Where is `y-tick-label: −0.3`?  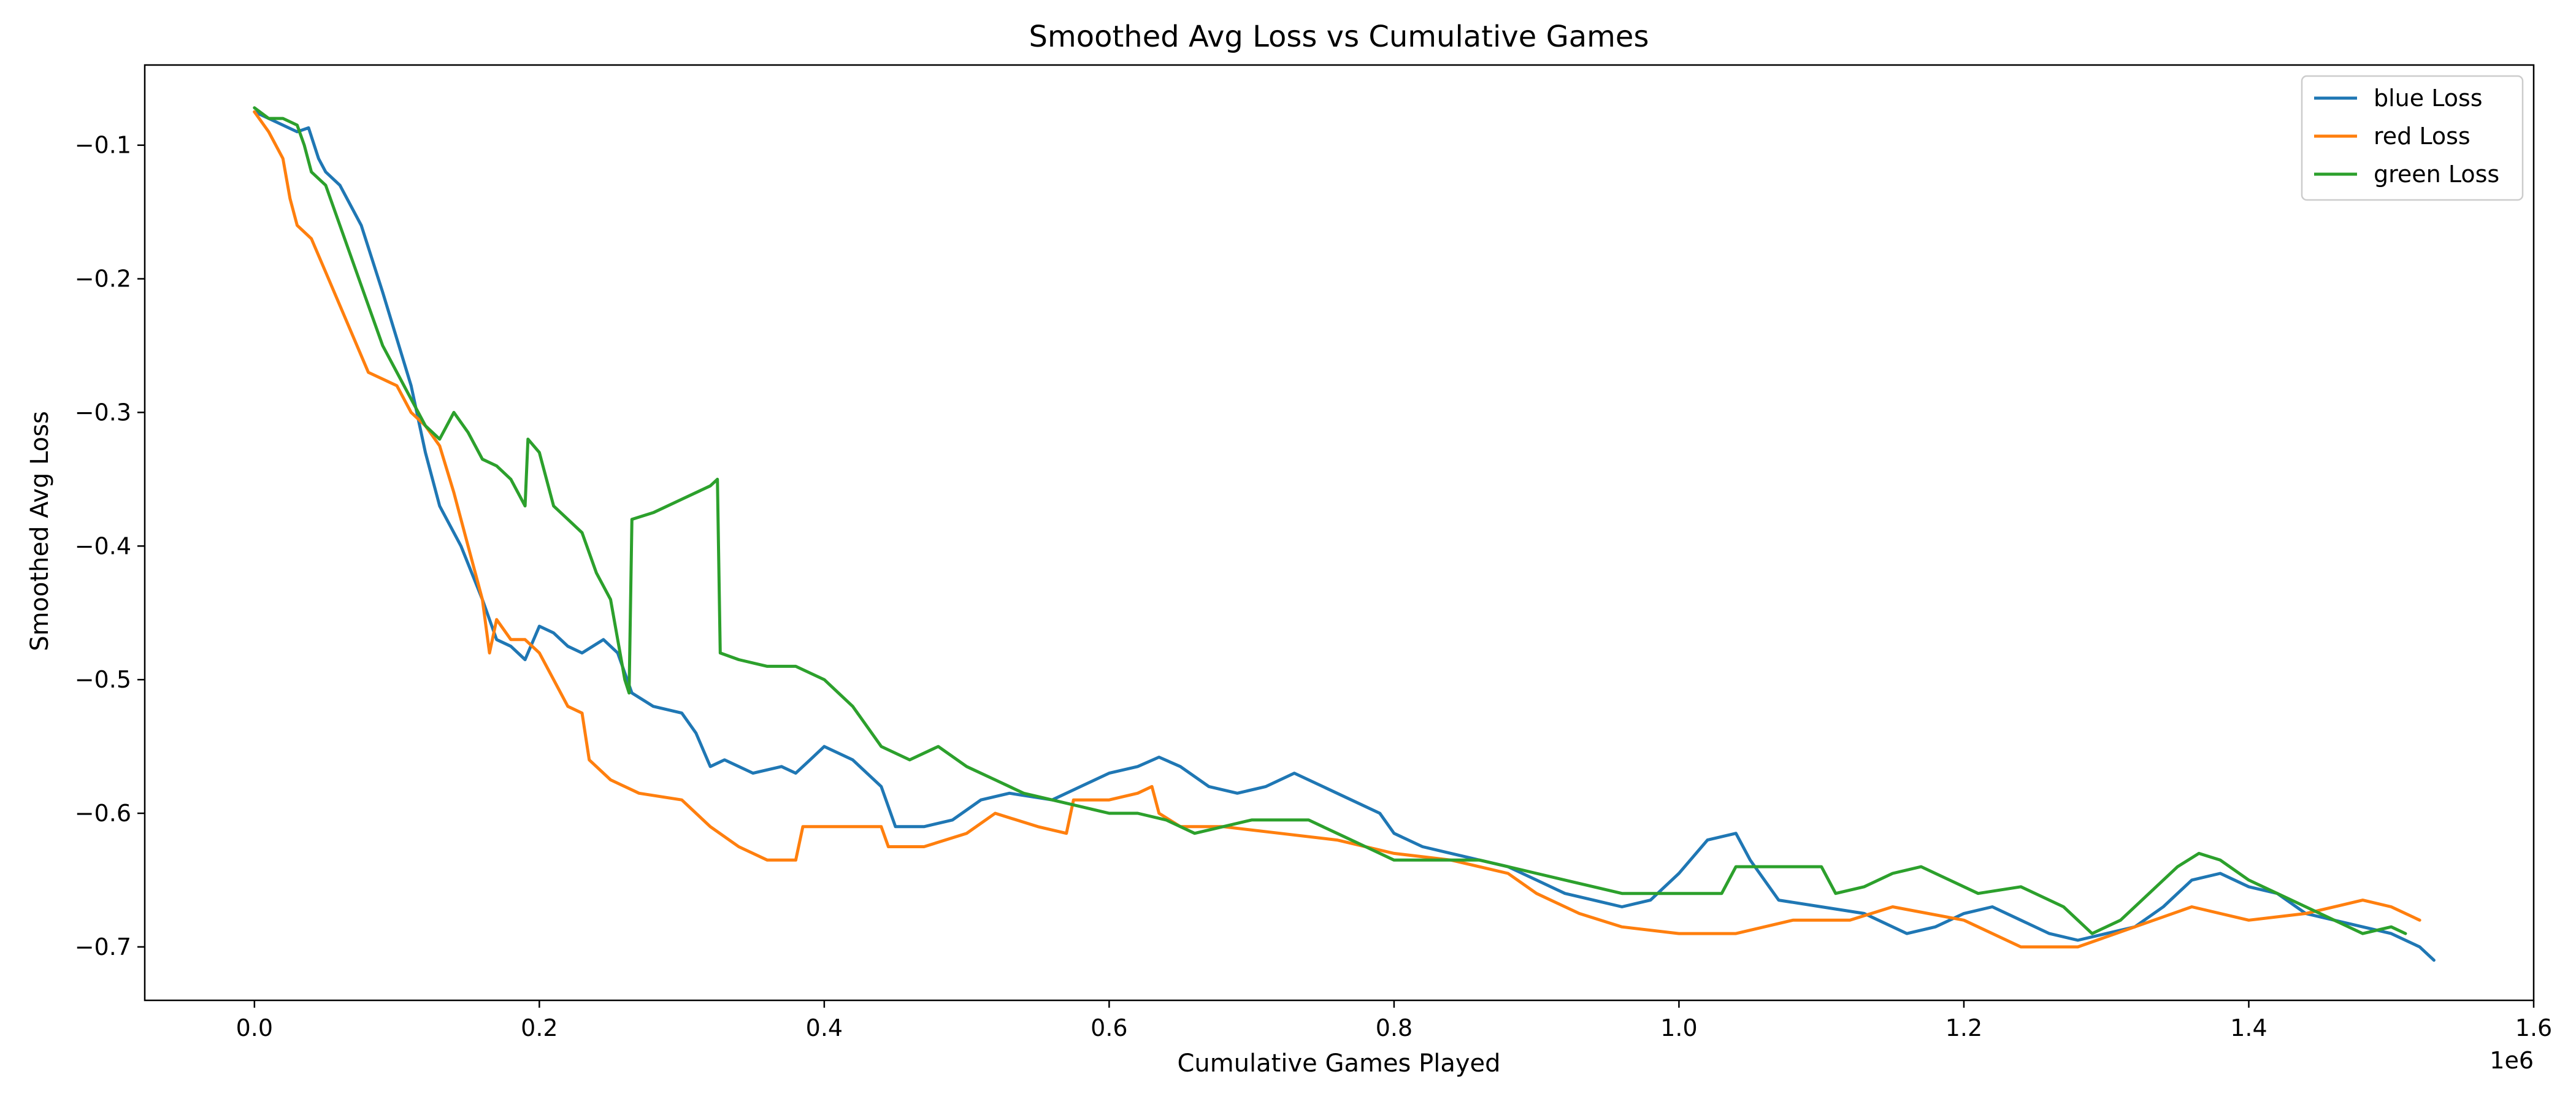
y-tick-label: −0.3 is located at coordinates (103, 412).